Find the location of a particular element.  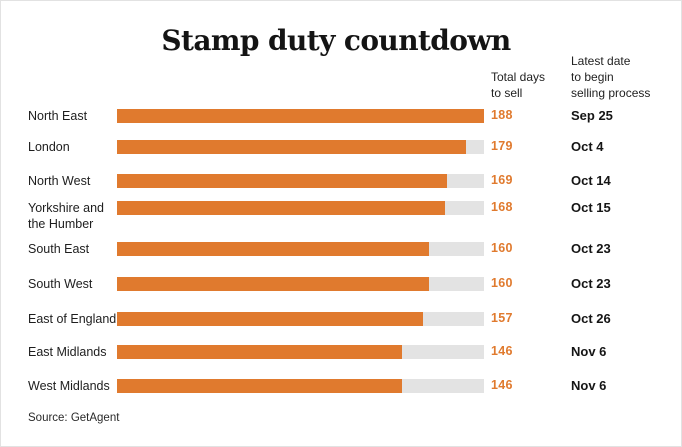

category-label: London is located at coordinates (49, 147).